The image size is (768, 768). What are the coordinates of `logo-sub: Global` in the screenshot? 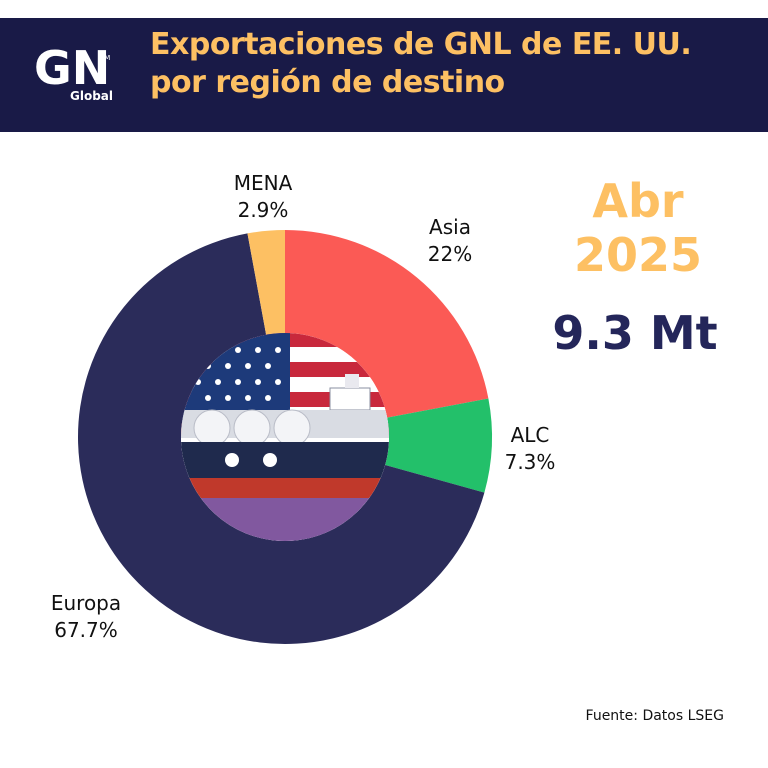 It's located at (91, 96).